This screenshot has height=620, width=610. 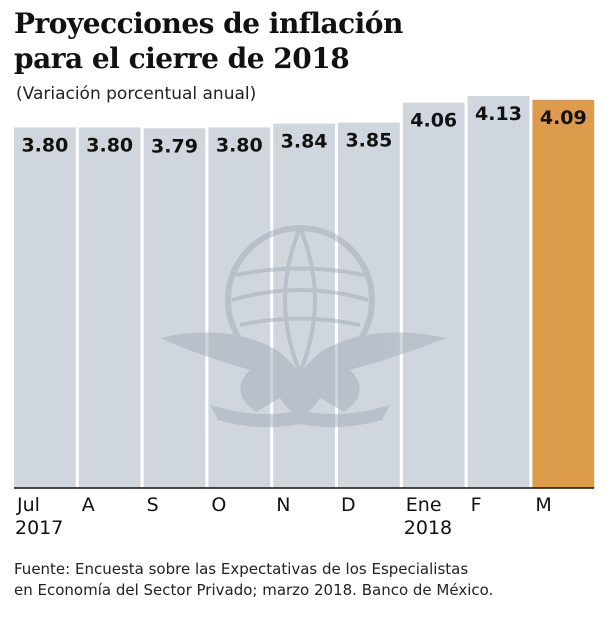 What do you see at coordinates (424, 505) in the screenshot?
I see `tick-label-ene: Ene` at bounding box center [424, 505].